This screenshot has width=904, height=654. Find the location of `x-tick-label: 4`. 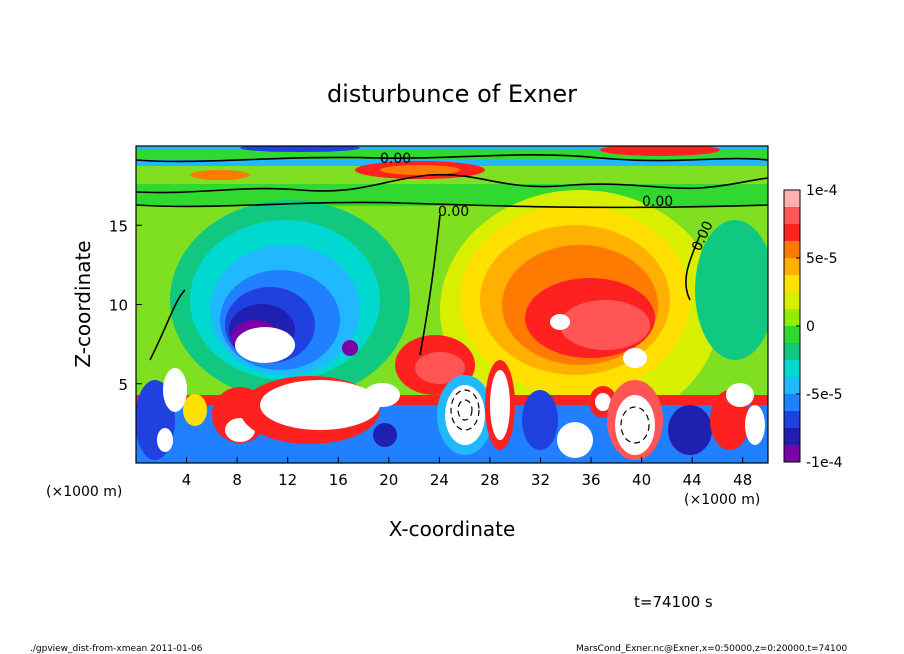

x-tick-label: 4 is located at coordinates (187, 480).